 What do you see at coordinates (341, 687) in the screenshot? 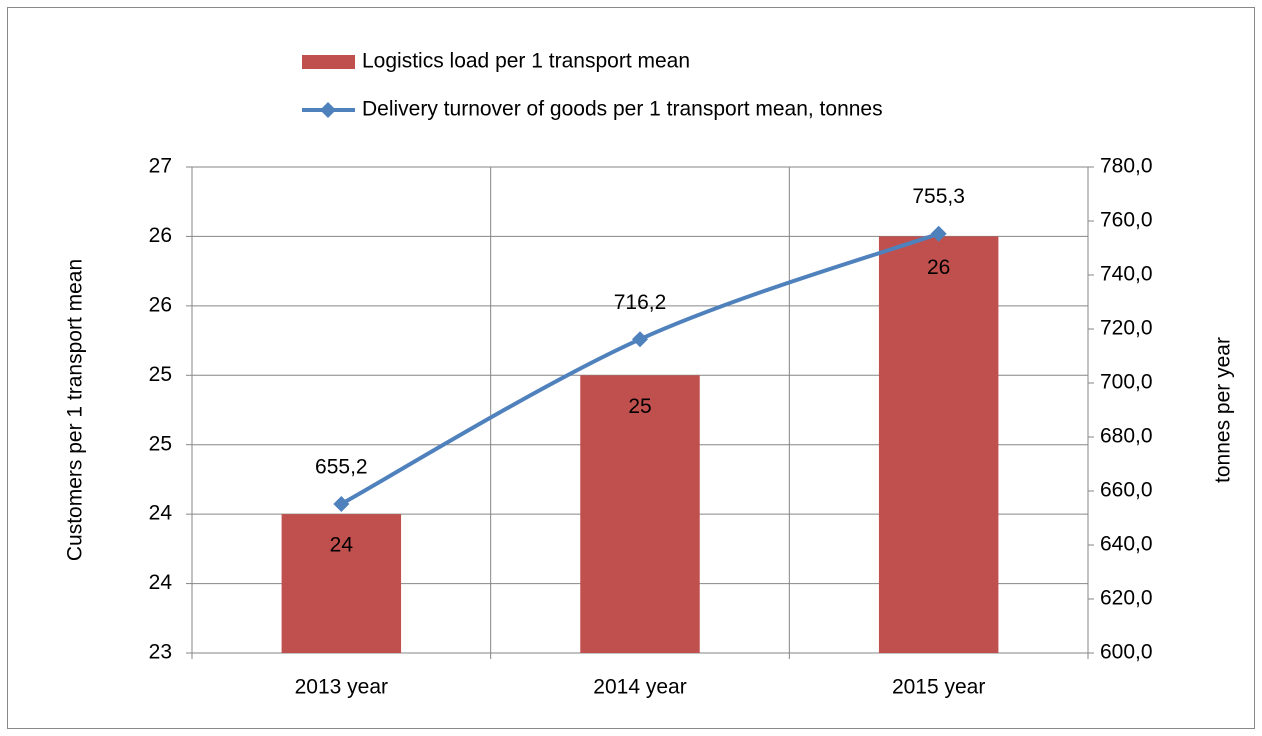
I see `x-tick-label: 2013 year` at bounding box center [341, 687].